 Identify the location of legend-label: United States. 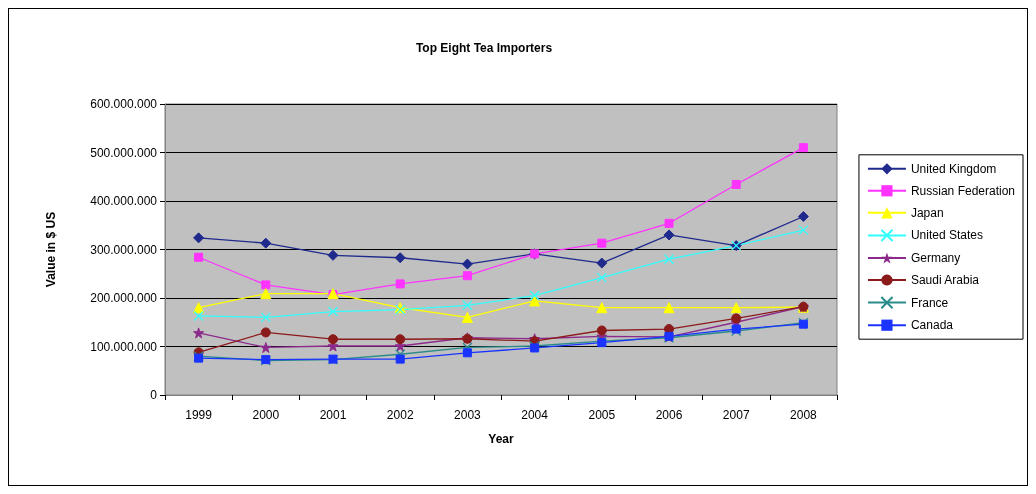
(946, 235).